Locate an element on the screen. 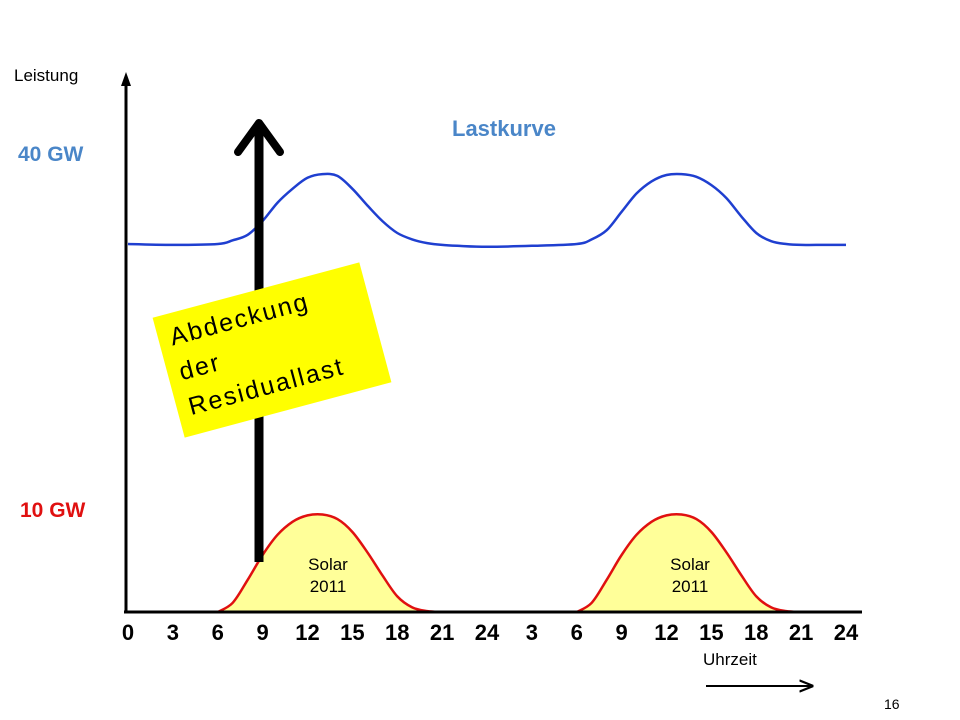 Image resolution: width=960 pixels, height=720 pixels. y-marker-40gw: 40 GW is located at coordinates (51, 154).